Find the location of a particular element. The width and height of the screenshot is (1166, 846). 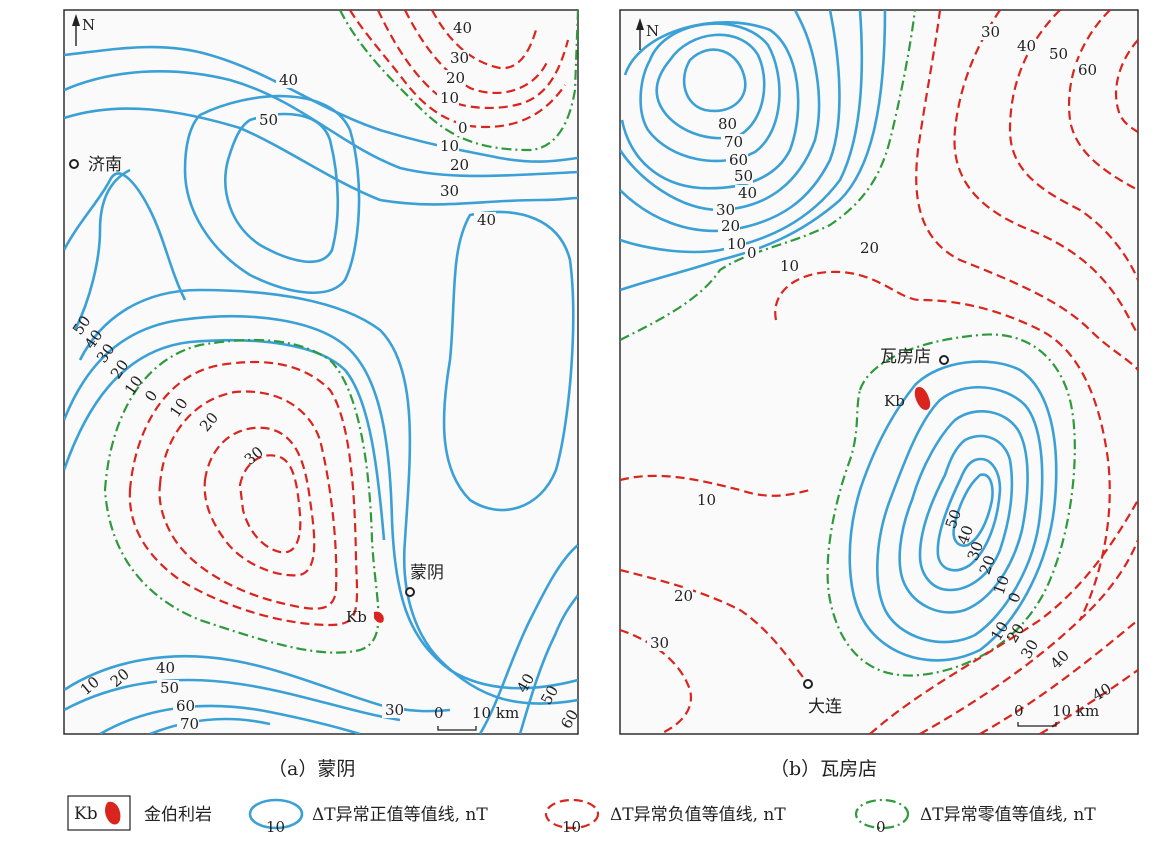

neg-contour-b10 is located at coordinates (1003, 616).